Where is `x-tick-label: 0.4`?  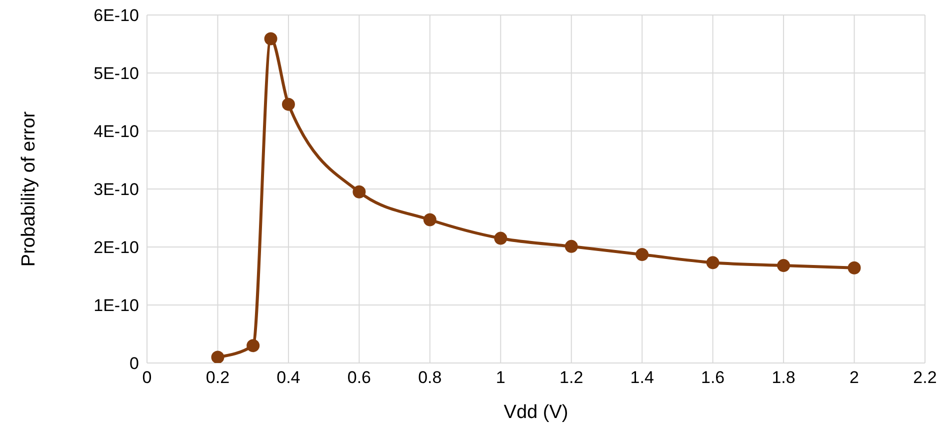
x-tick-label: 0.4 is located at coordinates (288, 378).